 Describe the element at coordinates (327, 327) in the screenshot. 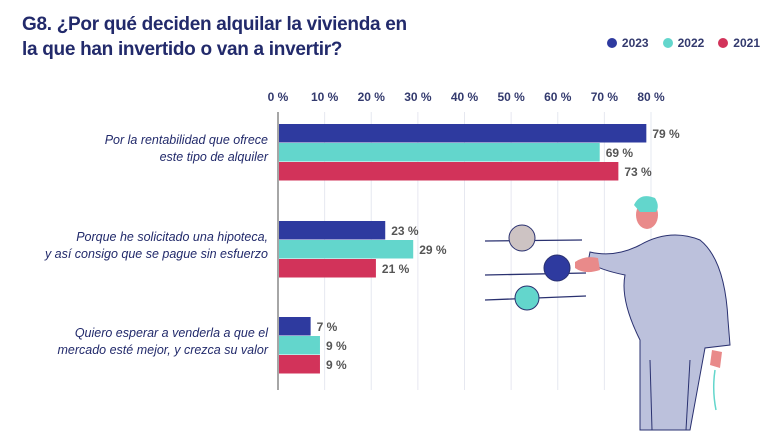

I see `value-label: 7 %` at that location.